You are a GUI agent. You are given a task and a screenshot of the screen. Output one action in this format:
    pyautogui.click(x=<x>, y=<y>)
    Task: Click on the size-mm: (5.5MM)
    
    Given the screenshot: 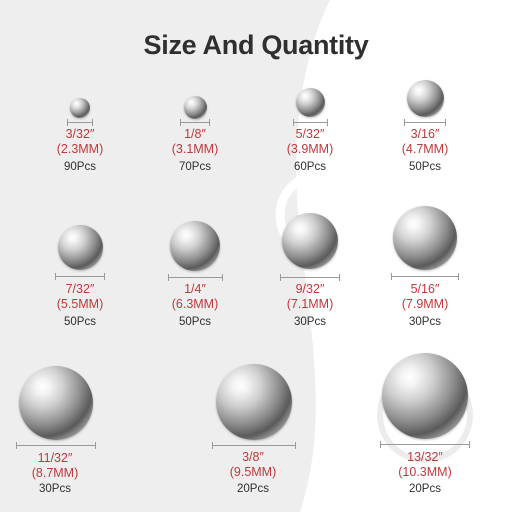 What is the action you would take?
    pyautogui.click(x=80, y=304)
    